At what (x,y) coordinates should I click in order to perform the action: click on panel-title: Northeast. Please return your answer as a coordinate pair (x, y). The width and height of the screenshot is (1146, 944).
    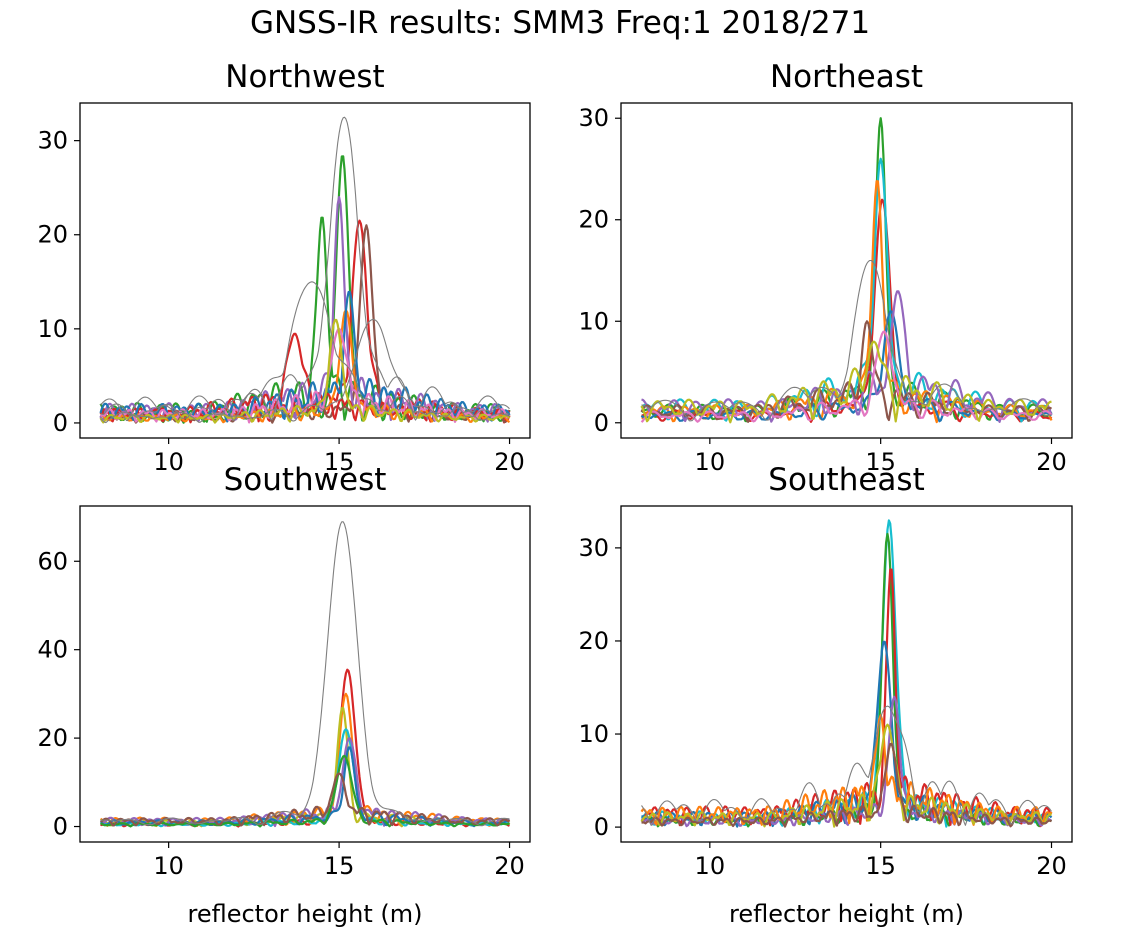
    Looking at the image, I should click on (846, 77).